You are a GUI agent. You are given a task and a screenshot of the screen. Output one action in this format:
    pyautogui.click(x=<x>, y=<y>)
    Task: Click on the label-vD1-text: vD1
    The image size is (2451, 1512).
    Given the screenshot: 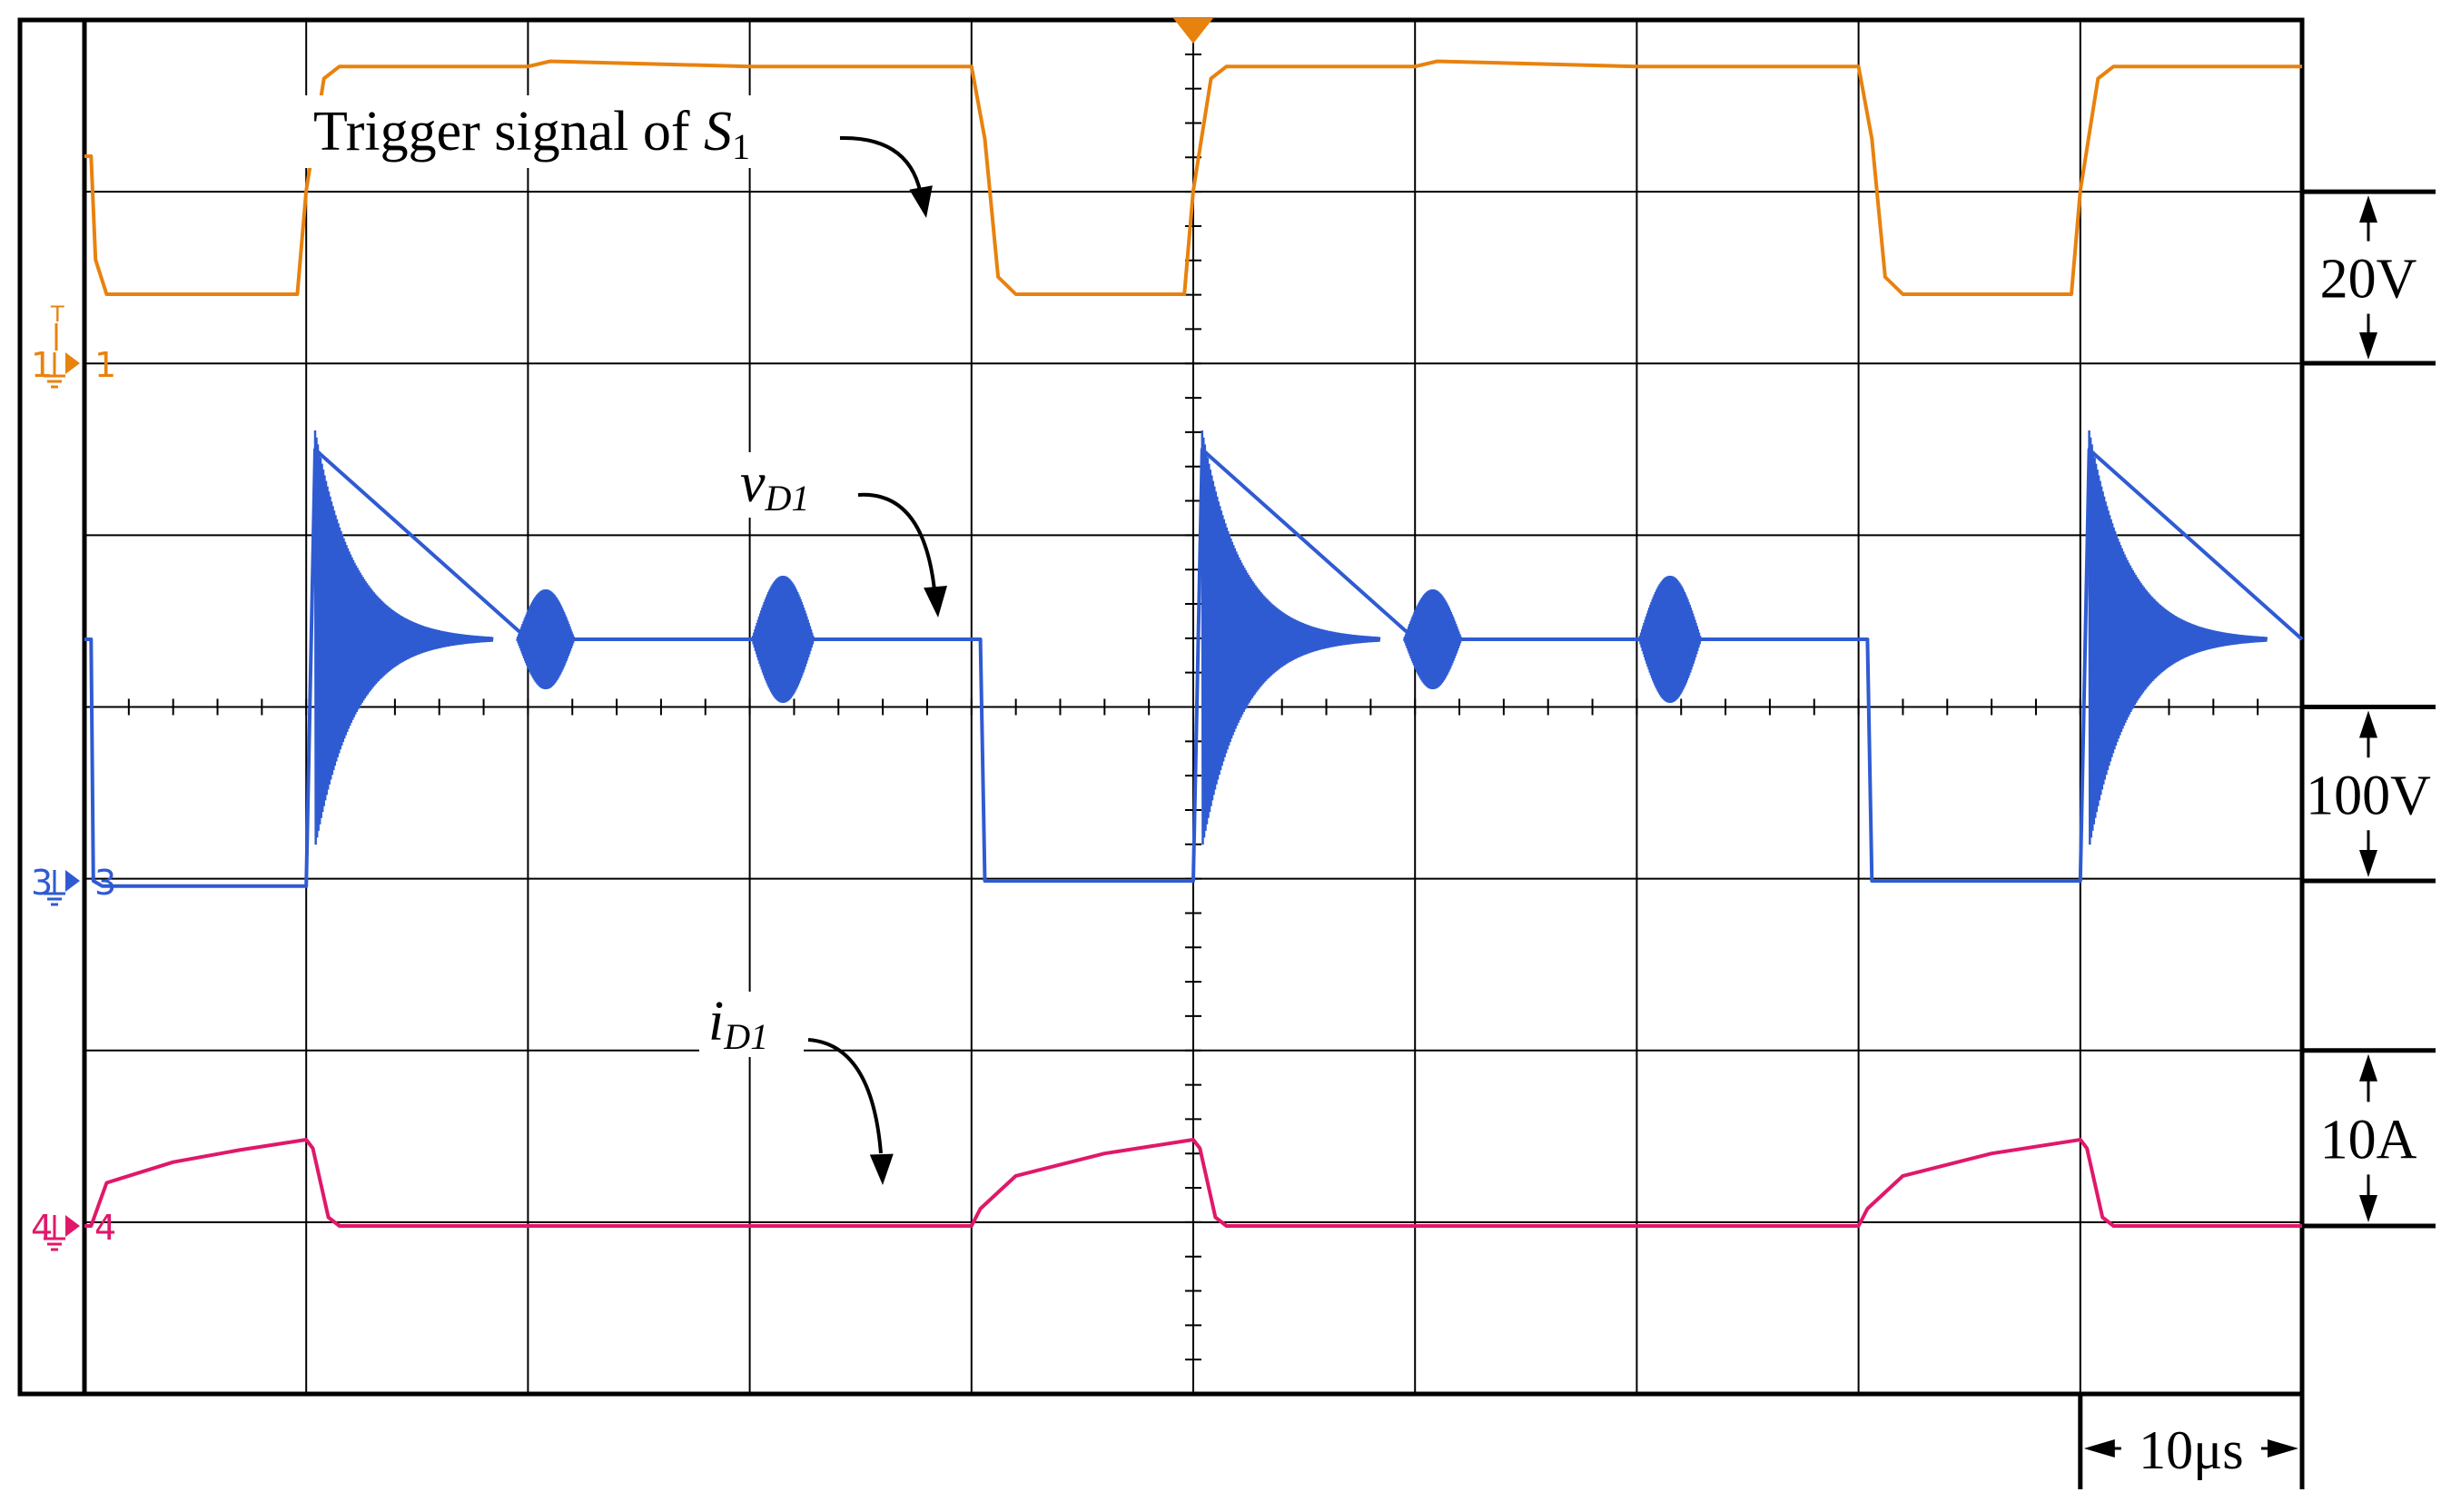 What is the action you would take?
    pyautogui.click(x=774, y=486)
    